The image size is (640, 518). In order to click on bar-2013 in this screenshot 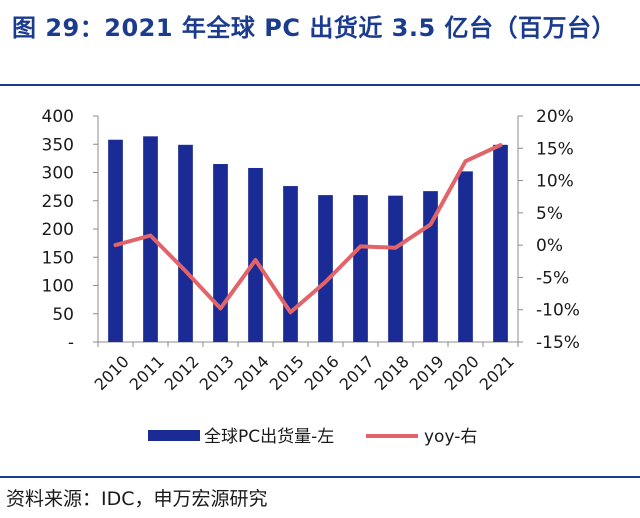, I will do `click(220, 253)`.